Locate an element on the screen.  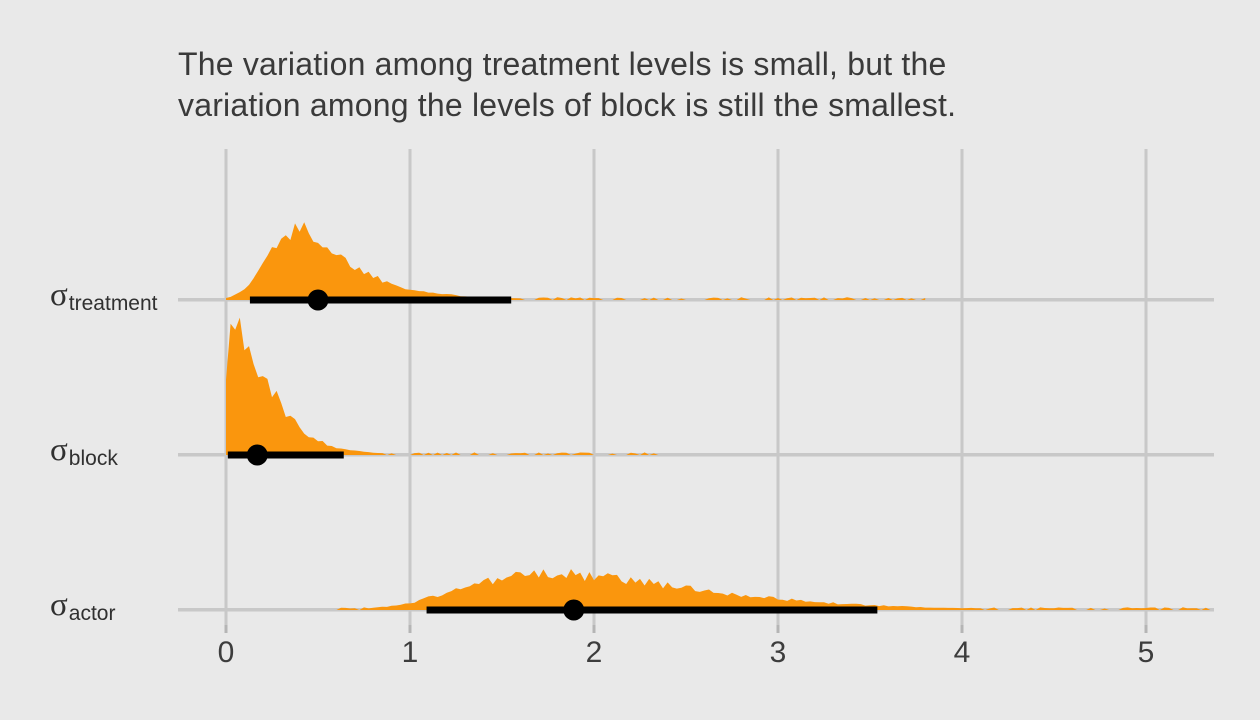
x-tick-label-5: 5 is located at coordinates (1146, 652).